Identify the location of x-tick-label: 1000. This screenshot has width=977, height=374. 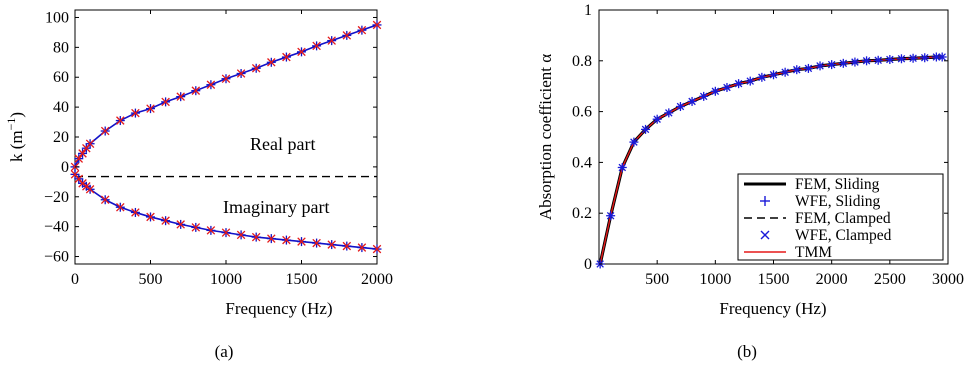
(226, 279).